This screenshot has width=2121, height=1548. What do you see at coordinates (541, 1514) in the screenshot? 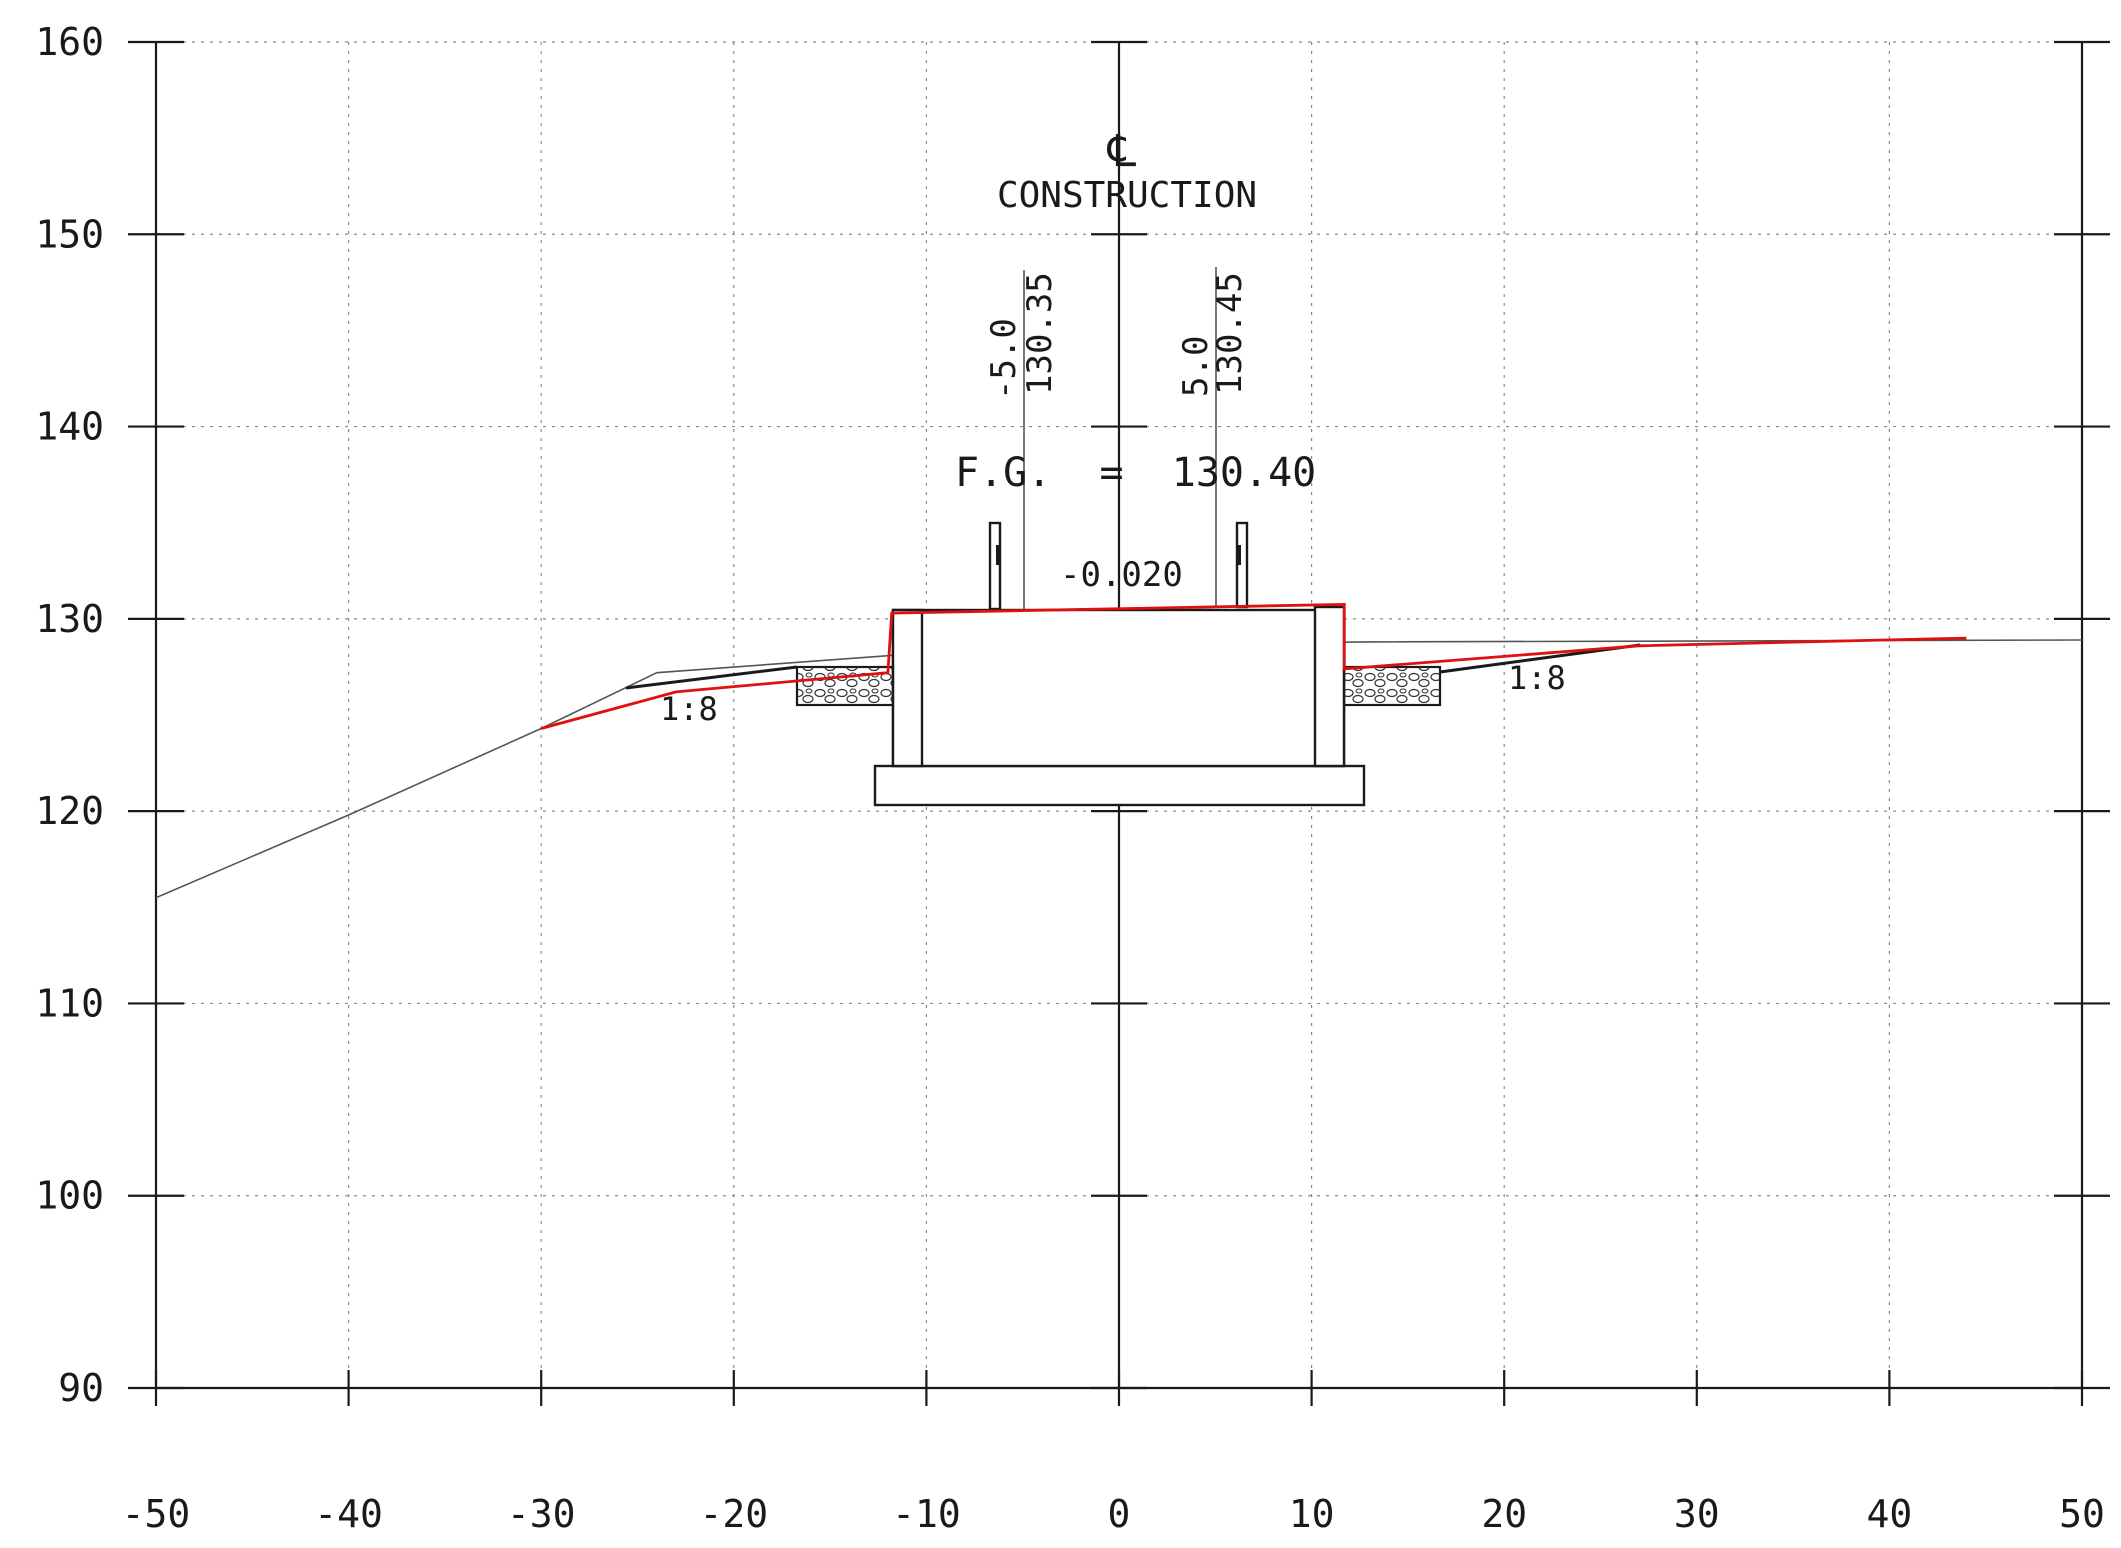
I see `x-tick-label: -30` at bounding box center [541, 1514].